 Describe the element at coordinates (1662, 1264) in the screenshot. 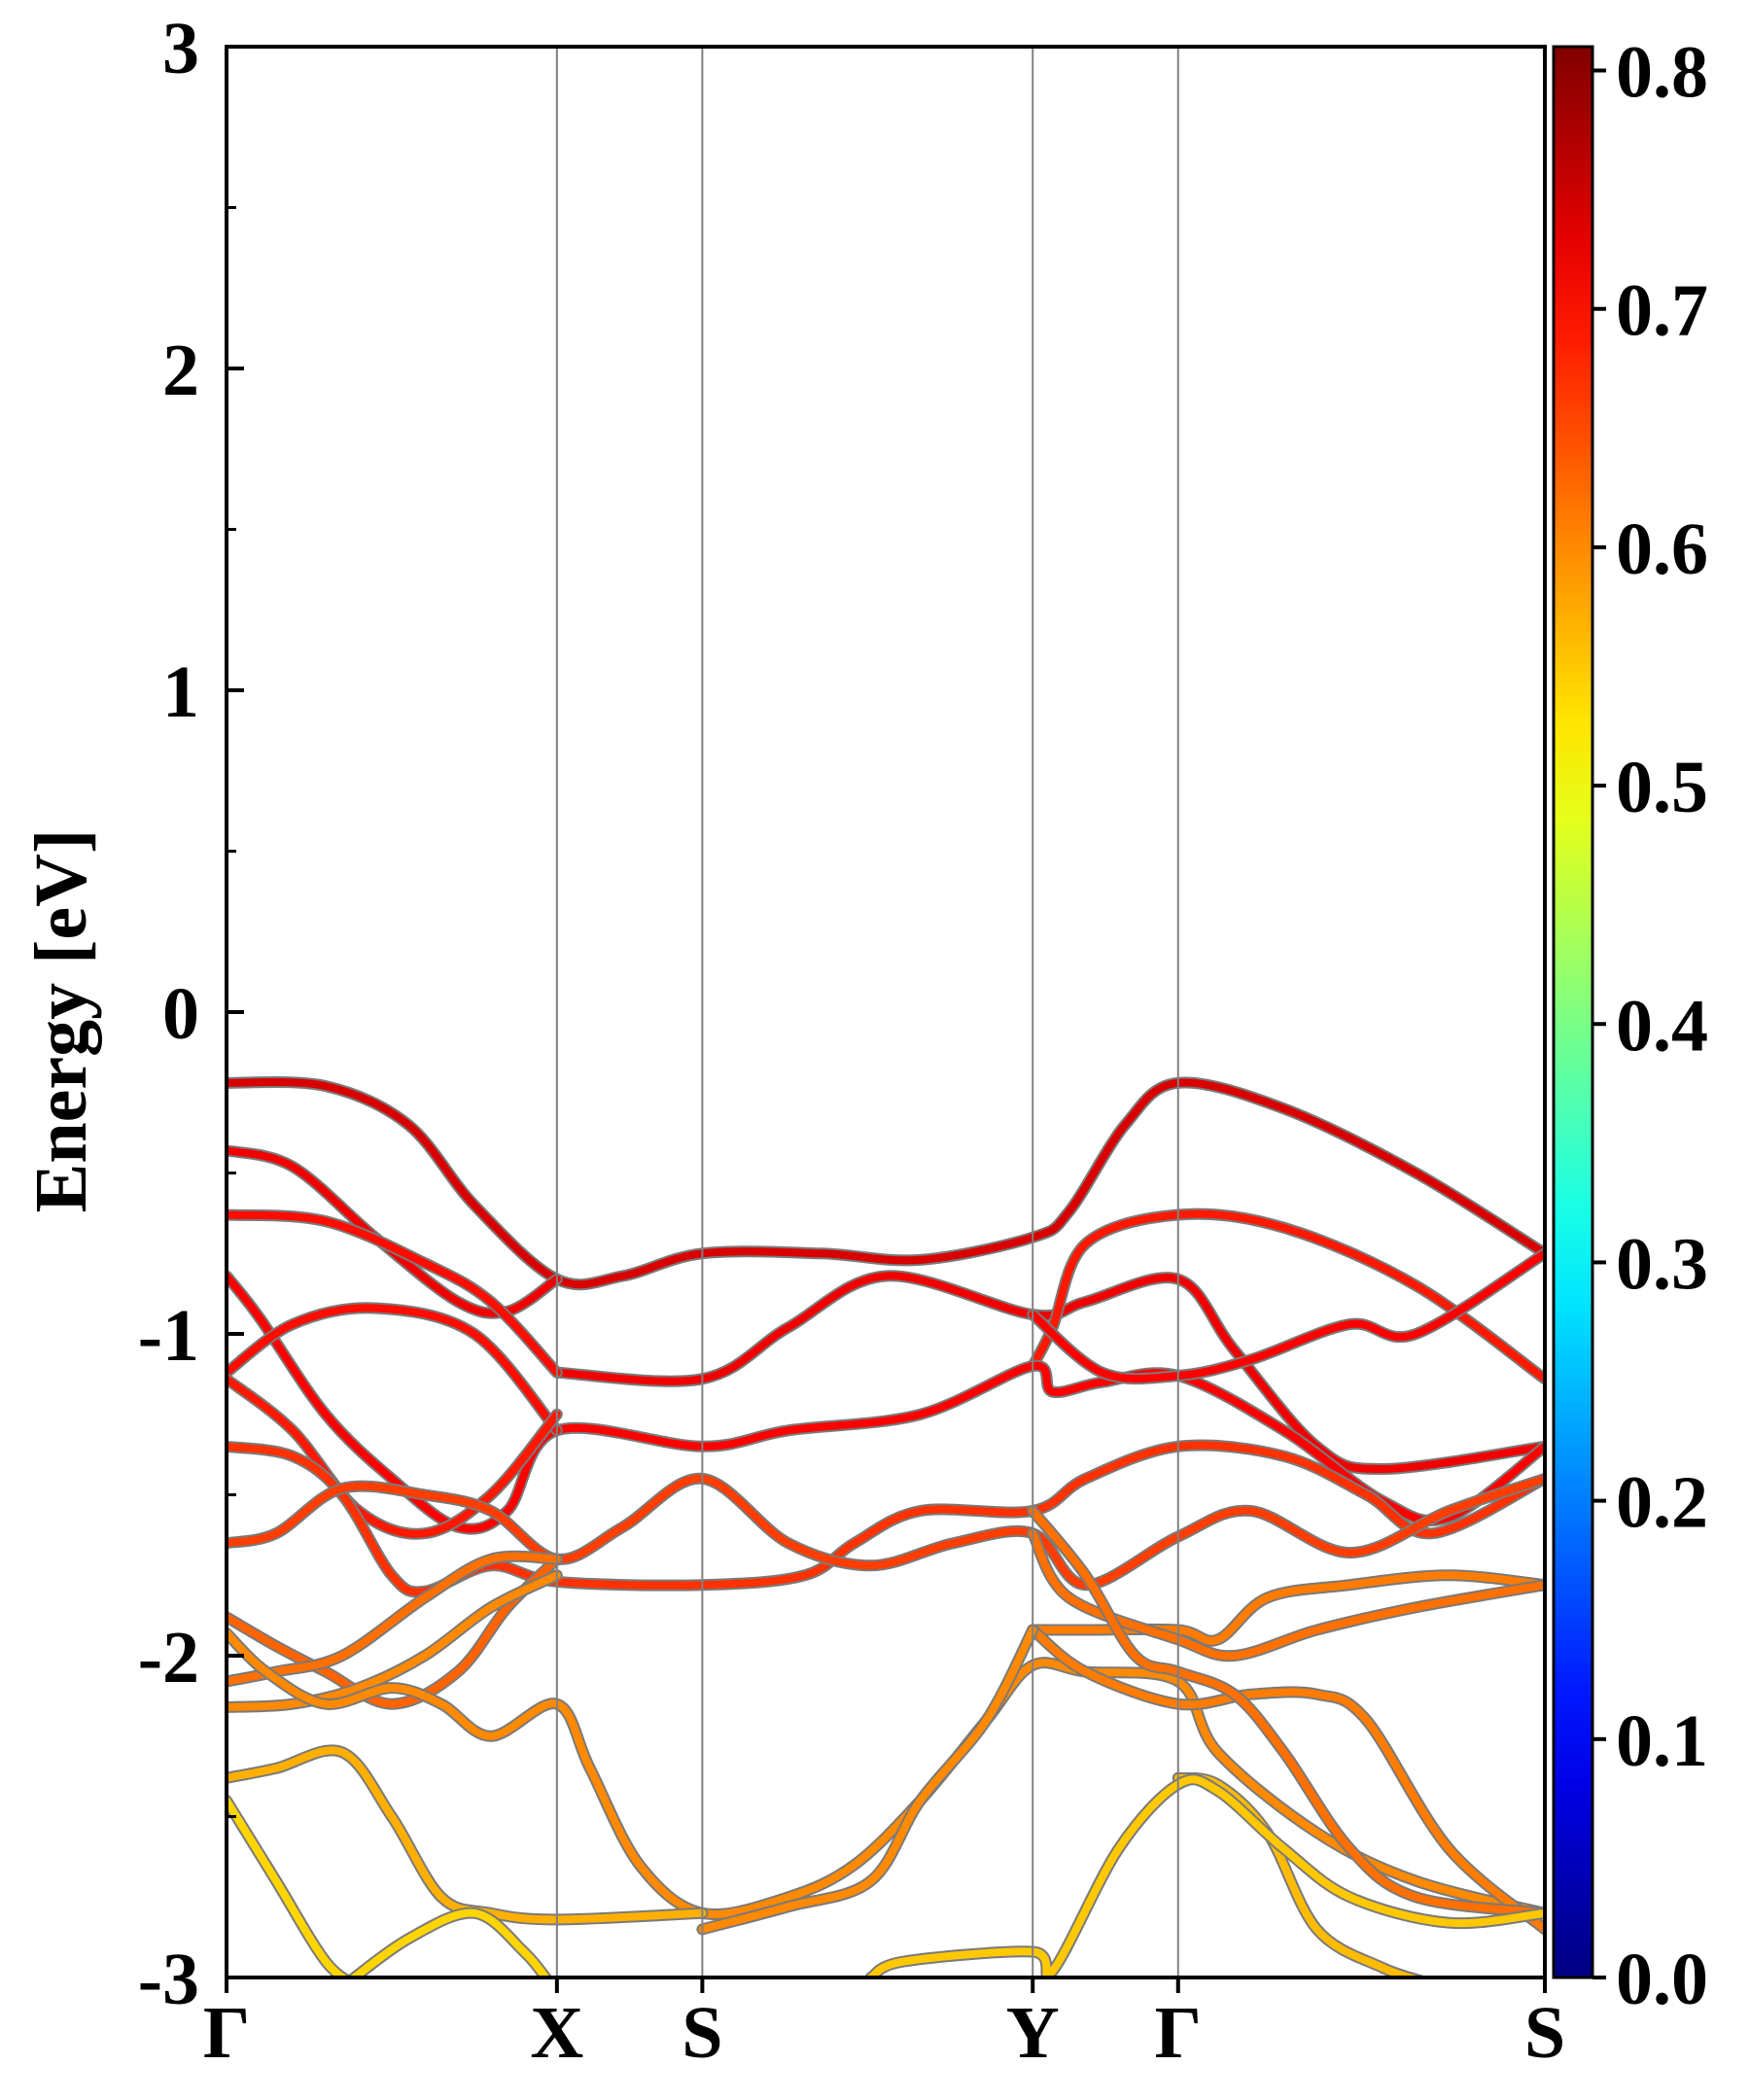

I see `colorbar-tick-label: 0.3` at that location.